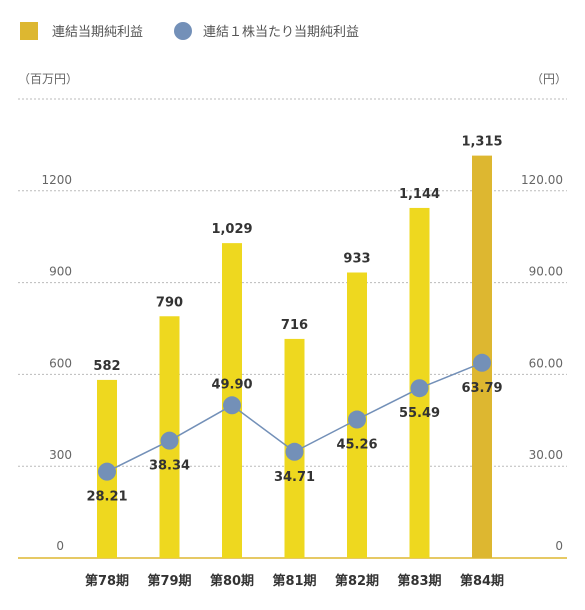 This screenshot has height=610, width=585. Describe the element at coordinates (546, 272) in the screenshot. I see `right-tick-label: 90.00` at that location.